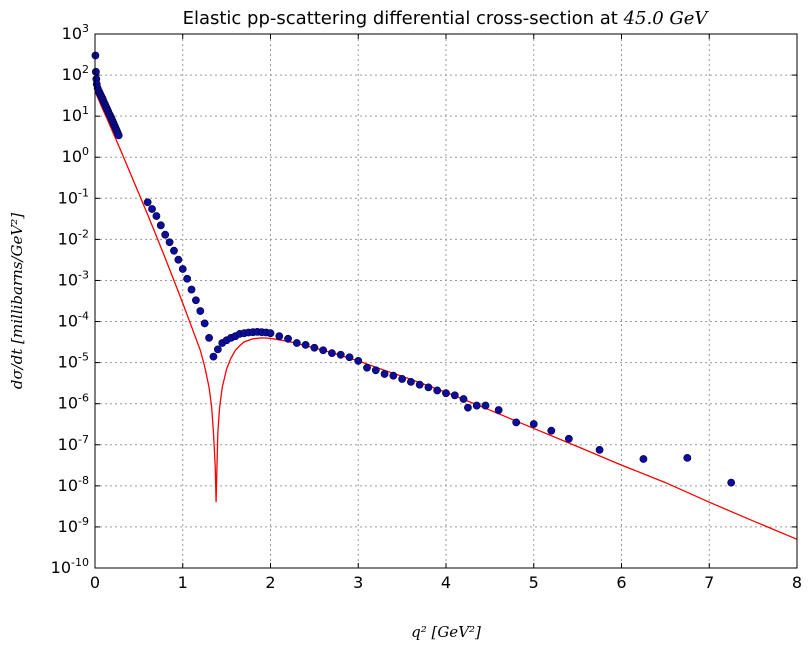 The width and height of the screenshot is (808, 647). Describe the element at coordinates (73, 443) in the screenshot. I see `y-tick-label: 10⁻⁷` at that location.